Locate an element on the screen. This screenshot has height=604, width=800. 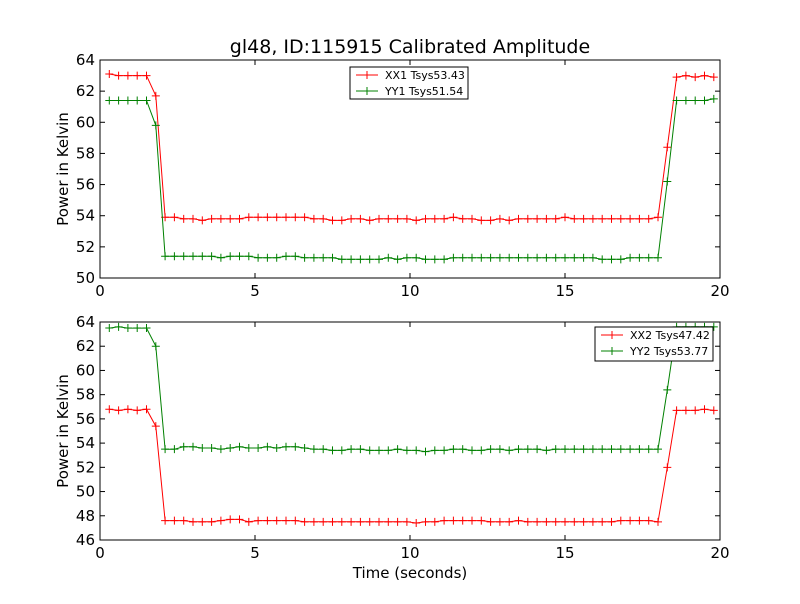
y-tick-label: 58 is located at coordinates (85, 395).